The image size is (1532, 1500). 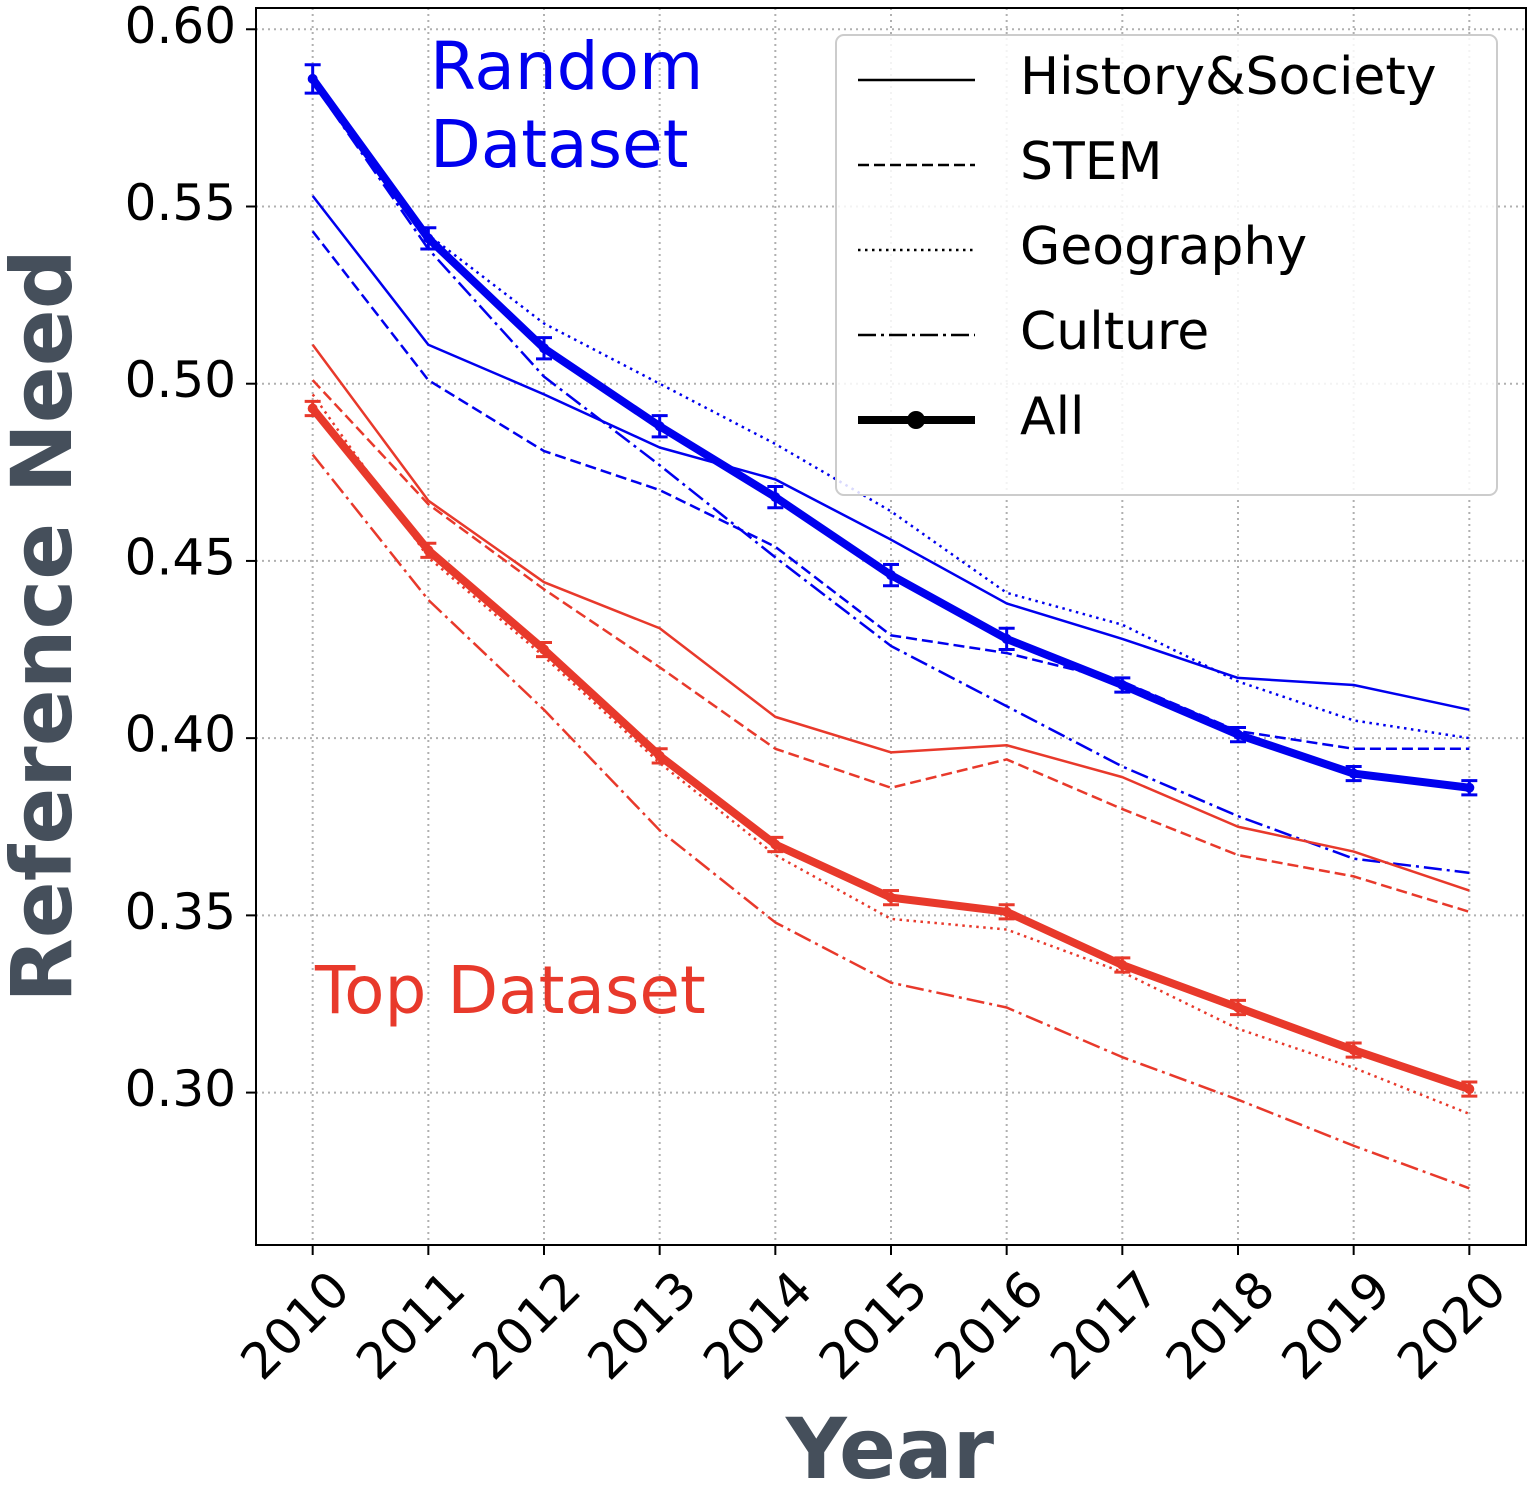 What do you see at coordinates (1104, 1325) in the screenshot?
I see `x-tick-label: 2017` at bounding box center [1104, 1325].